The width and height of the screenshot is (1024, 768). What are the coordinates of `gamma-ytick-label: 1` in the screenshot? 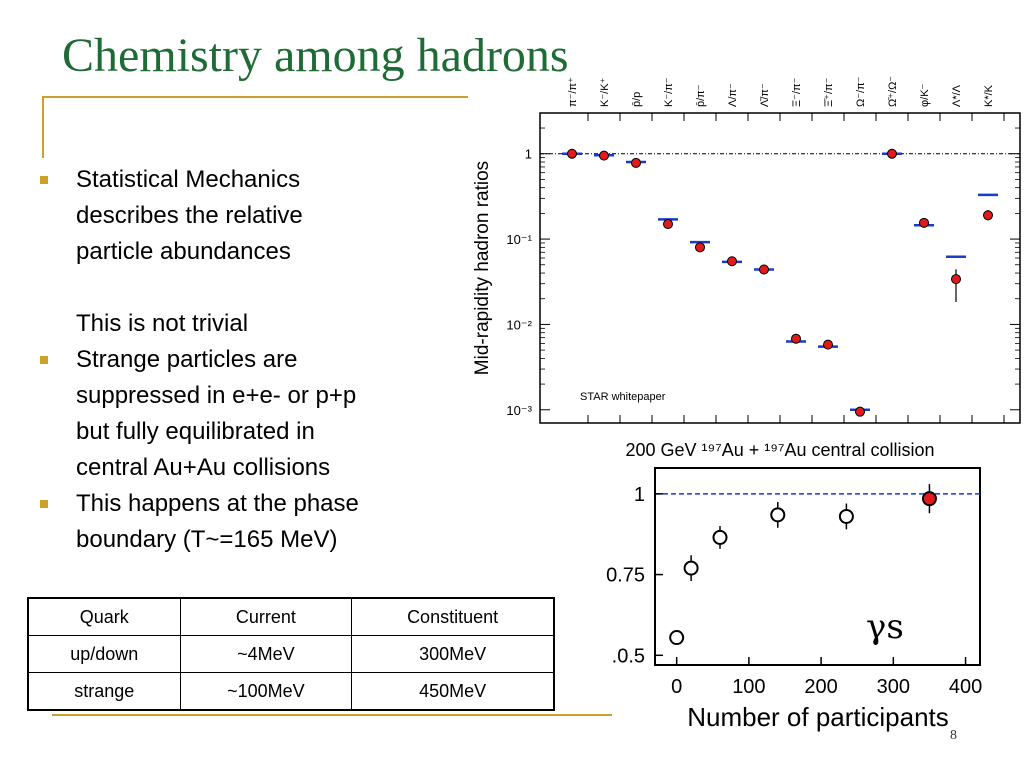 It's located at (639, 495).